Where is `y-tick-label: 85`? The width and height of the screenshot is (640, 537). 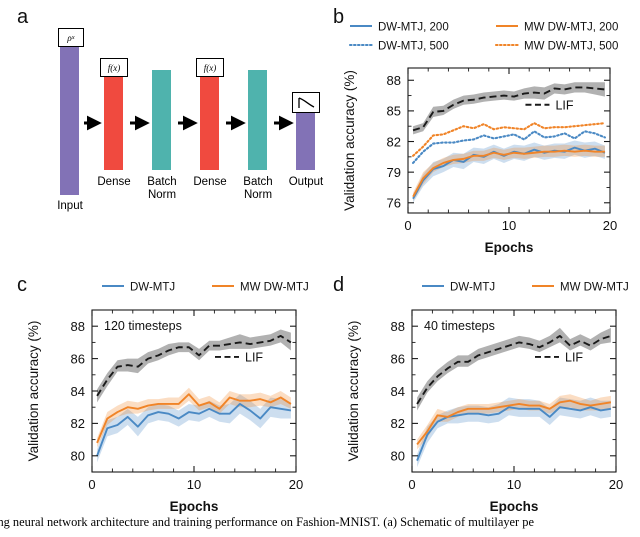 y-tick-label: 85 is located at coordinates (394, 111).